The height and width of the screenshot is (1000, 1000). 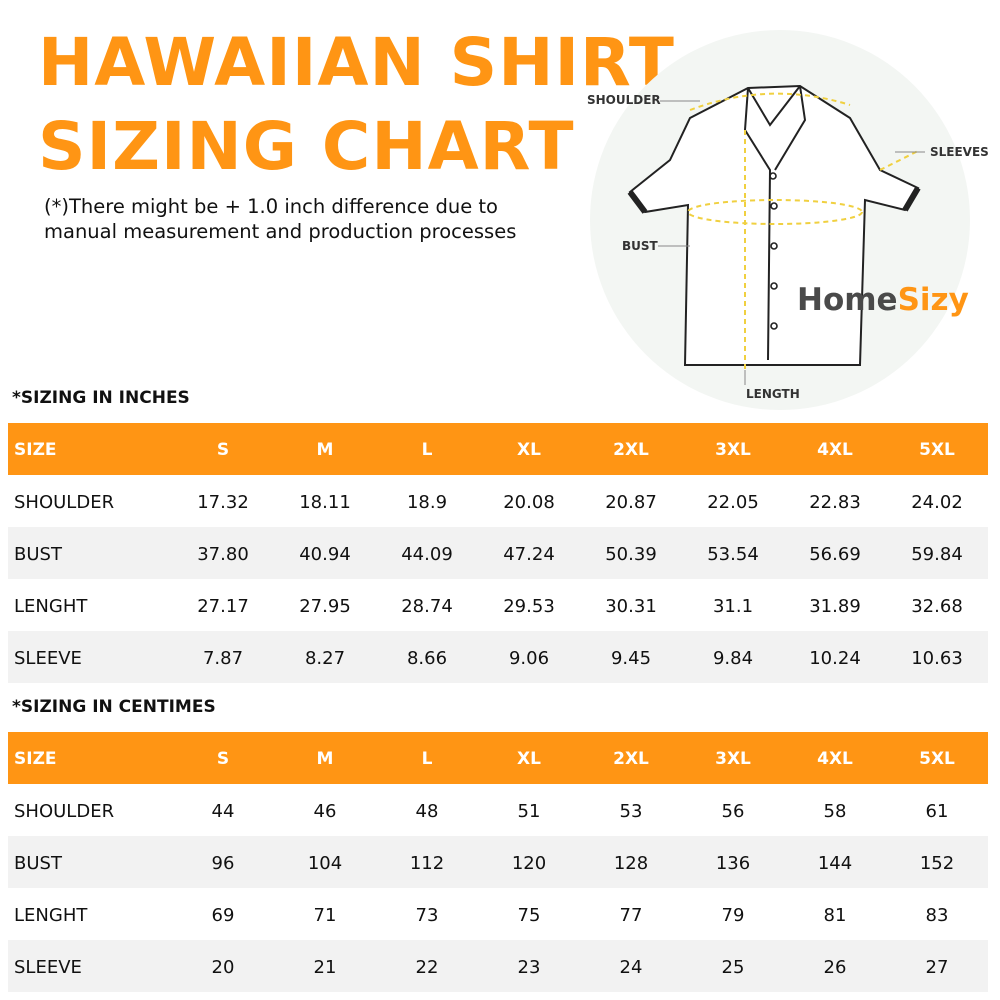 What do you see at coordinates (529, 658) in the screenshot?
I see `cell: 9.06` at bounding box center [529, 658].